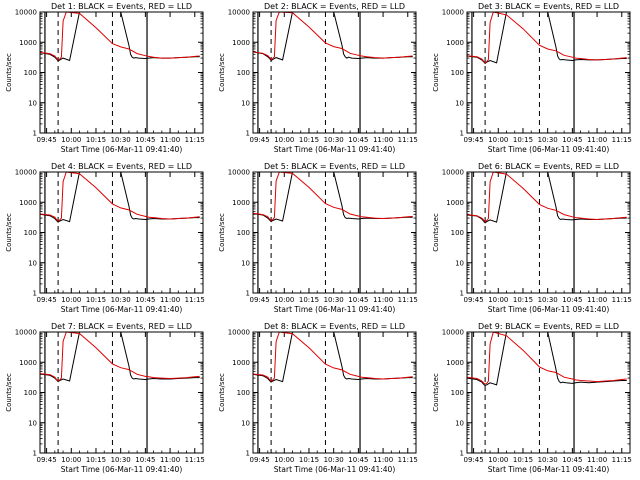 Image resolution: width=640 pixels, height=480 pixels. Describe the element at coordinates (548, 166) in the screenshot. I see `panel-title: Det 6: BLACK = Events, RED = LLD` at that location.